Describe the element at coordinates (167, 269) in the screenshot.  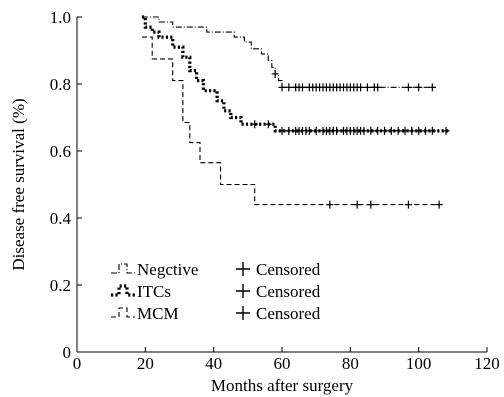
I see `legend-label: Negctive` at that location.